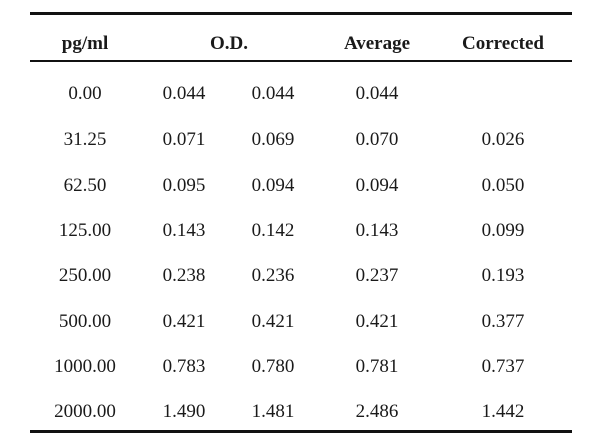 This screenshot has width=600, height=448. I want to click on cell-od-2: 0.236, so click(273, 275).